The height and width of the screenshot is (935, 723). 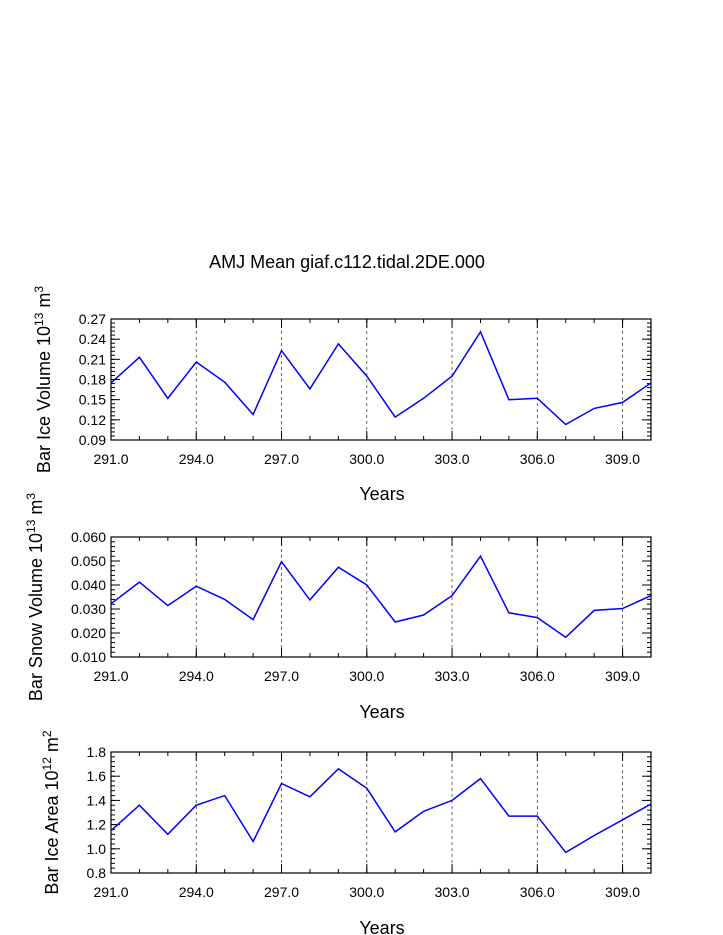 What do you see at coordinates (92, 440) in the screenshot?
I see `y-tick-label: 0.09` at bounding box center [92, 440].